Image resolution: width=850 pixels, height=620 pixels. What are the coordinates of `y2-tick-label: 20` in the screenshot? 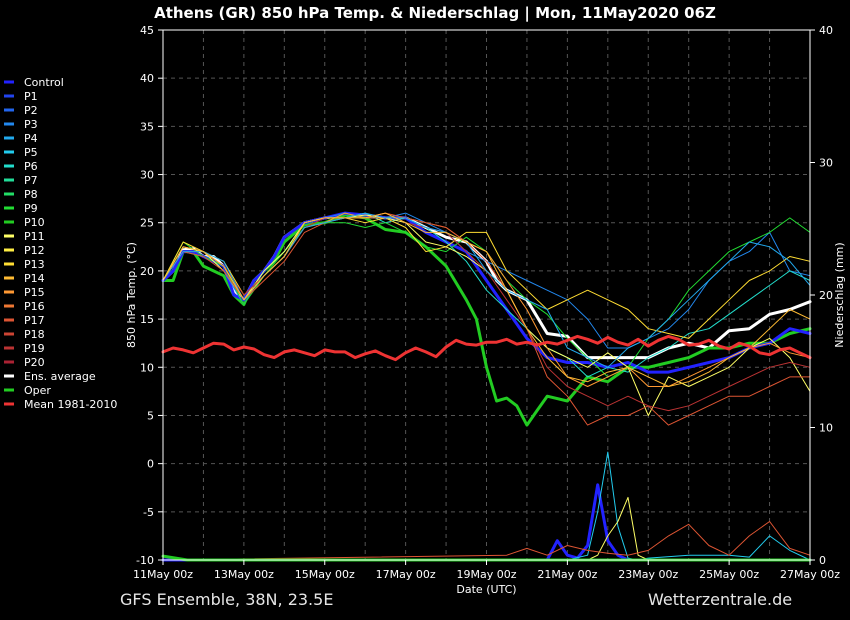 It's located at (826, 295).